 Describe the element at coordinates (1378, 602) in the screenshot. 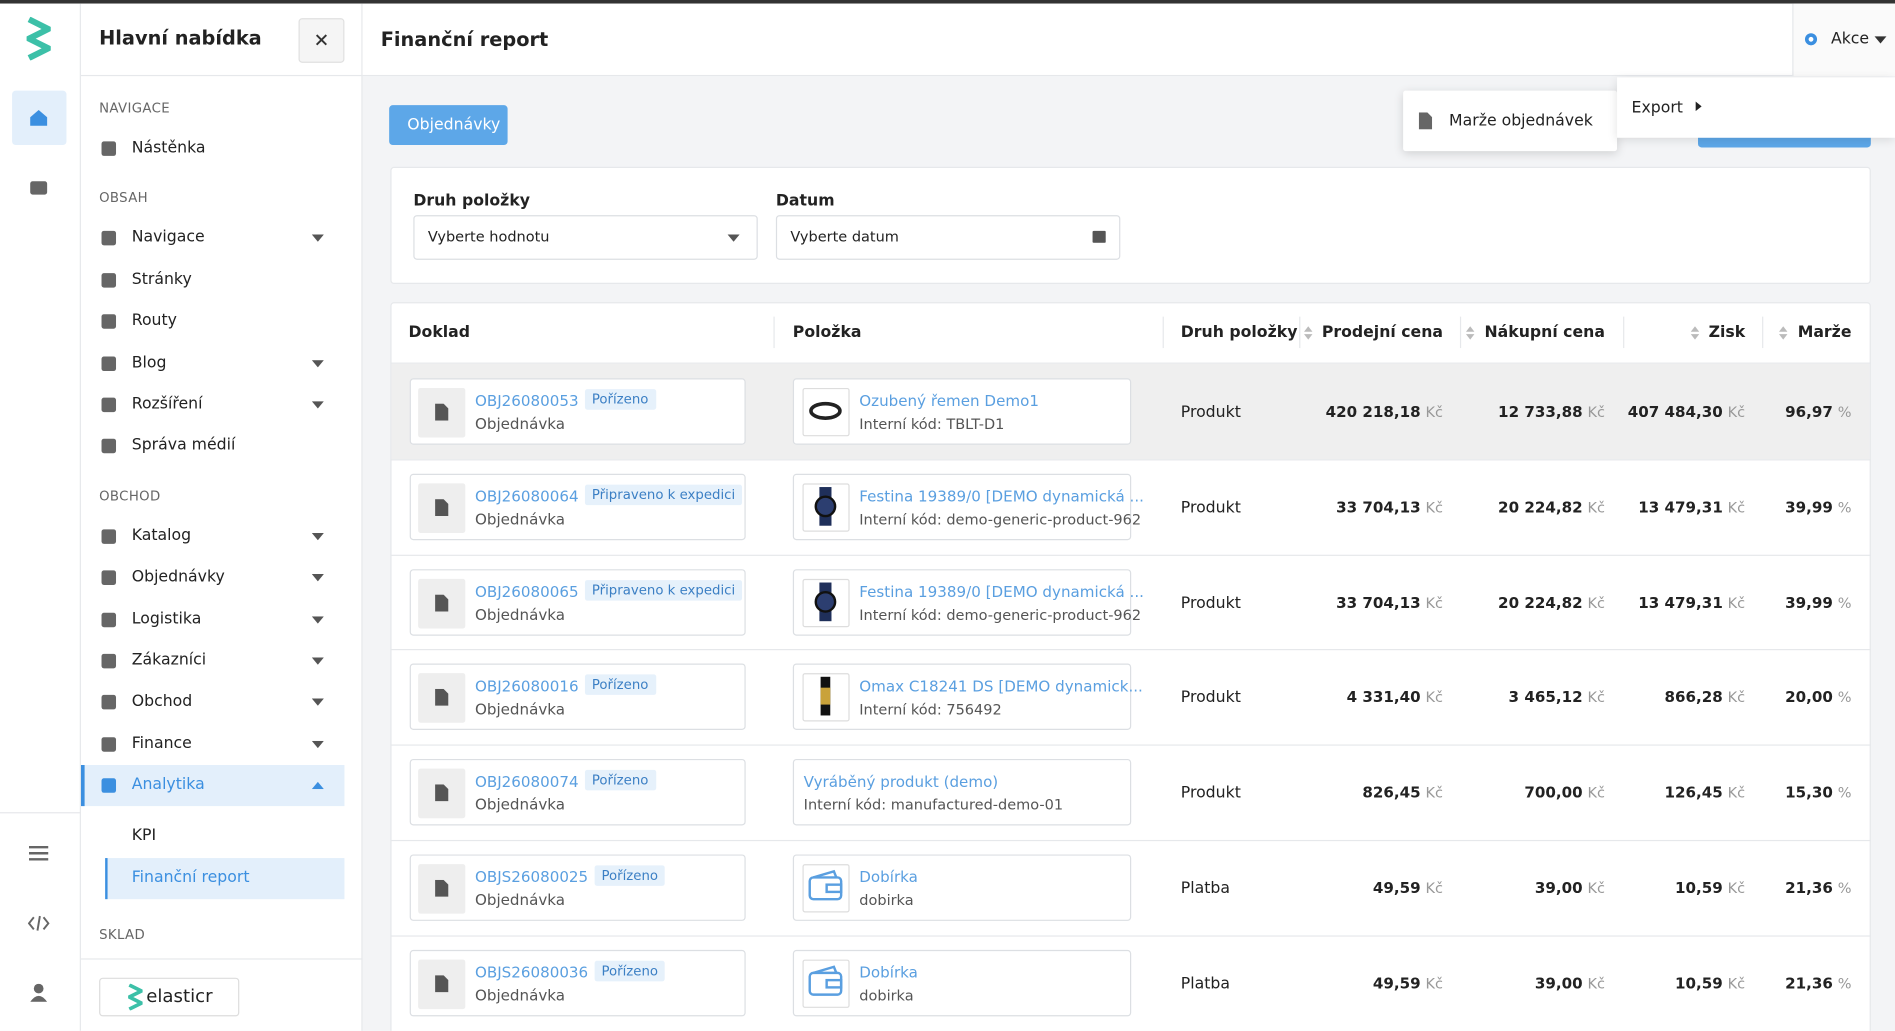

I see `sale-value: 33 704,13` at that location.